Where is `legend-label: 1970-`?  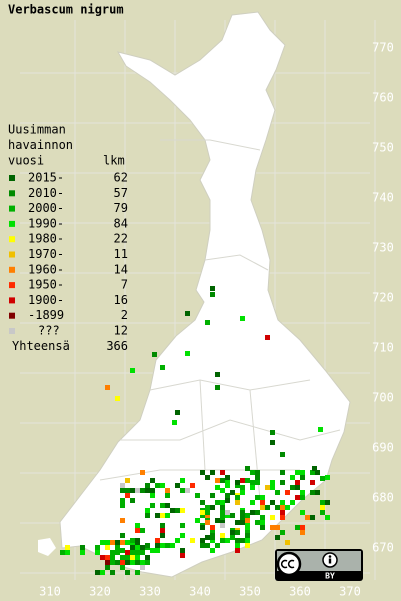 legend-label: 1970- is located at coordinates (46, 254).